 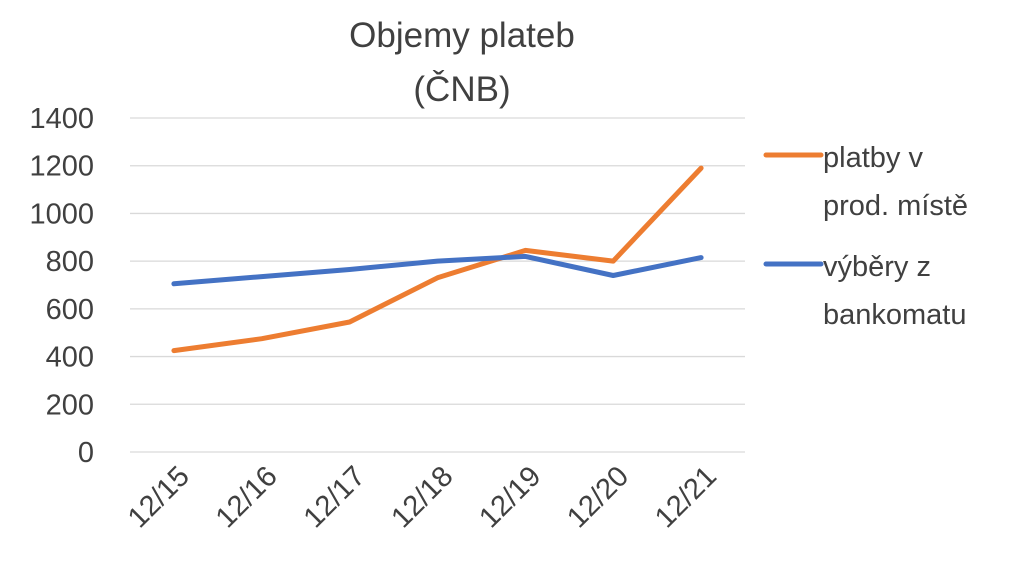 What do you see at coordinates (873, 158) in the screenshot?
I see `legend-label-line: platby v` at bounding box center [873, 158].